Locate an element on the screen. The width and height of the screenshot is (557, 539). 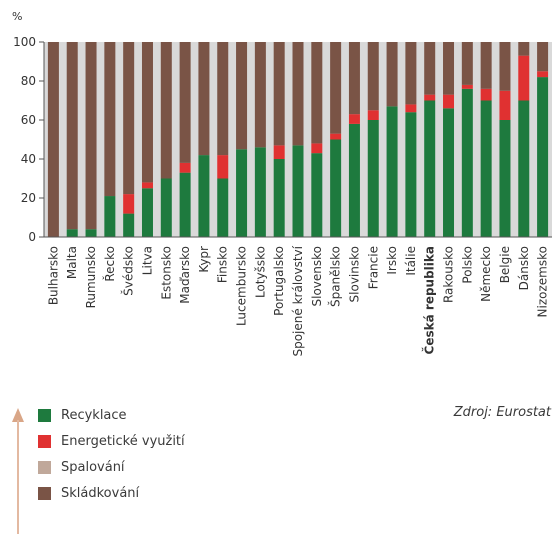
legend-item-energeticke-vyuziti: Energetické využití is located at coordinates (111, 441).